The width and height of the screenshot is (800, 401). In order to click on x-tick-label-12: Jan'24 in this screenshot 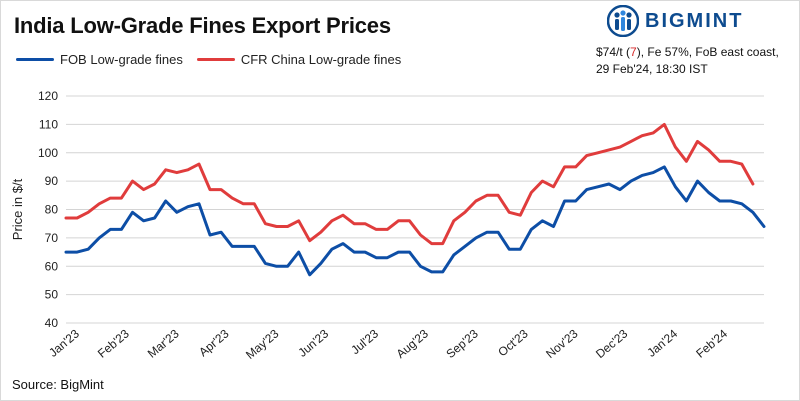, I will do `click(662, 342)`.